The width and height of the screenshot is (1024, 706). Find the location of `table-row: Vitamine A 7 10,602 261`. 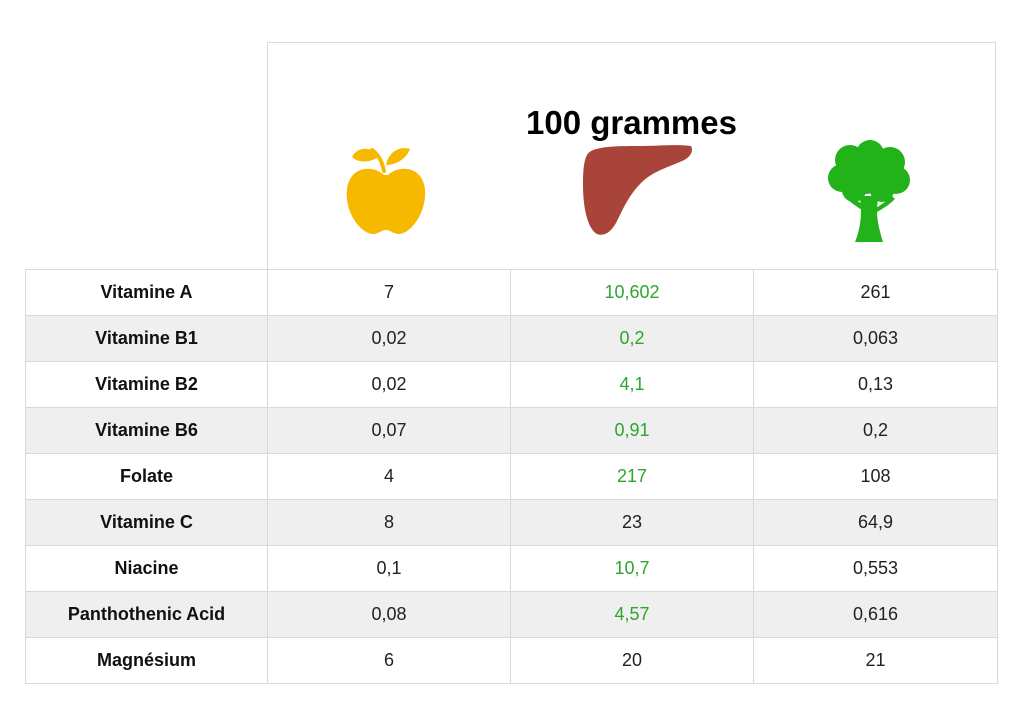

table-row: Vitamine A 7 10,602 261 is located at coordinates (511, 292).